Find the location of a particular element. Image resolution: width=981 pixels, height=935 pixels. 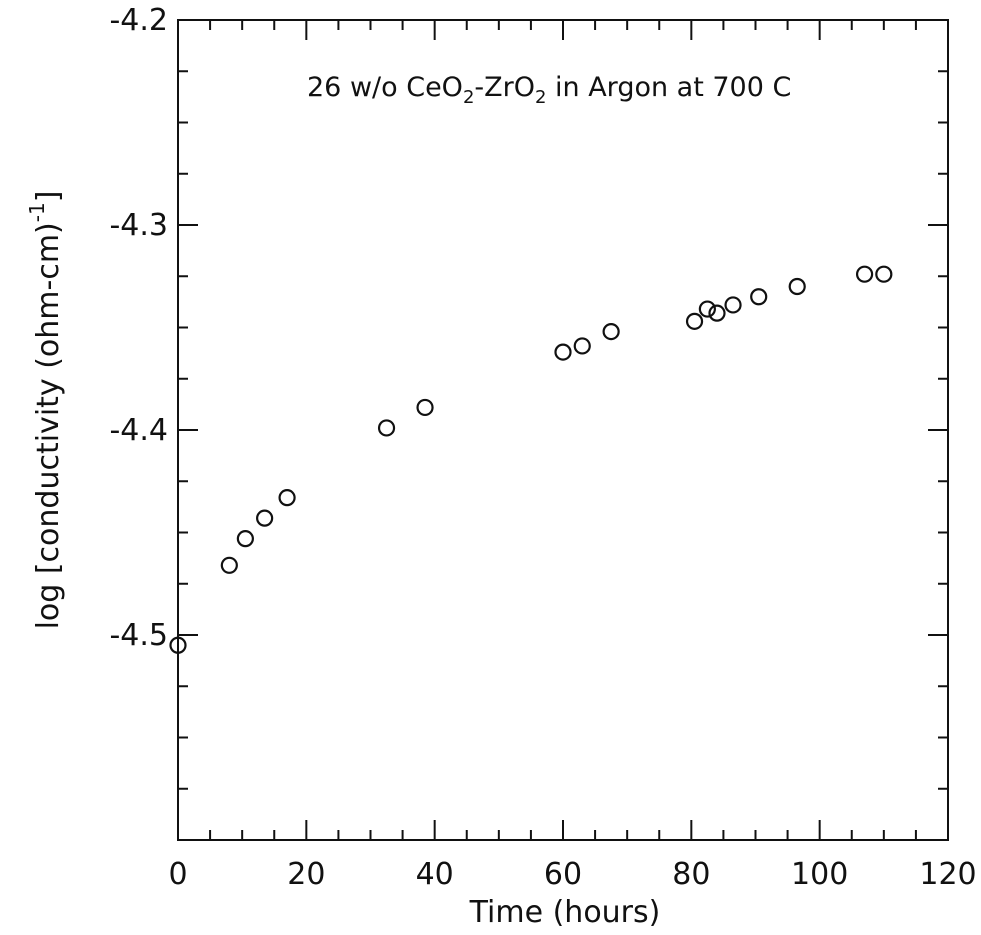

y-tick-label: -4.5 is located at coordinates (138, 635).